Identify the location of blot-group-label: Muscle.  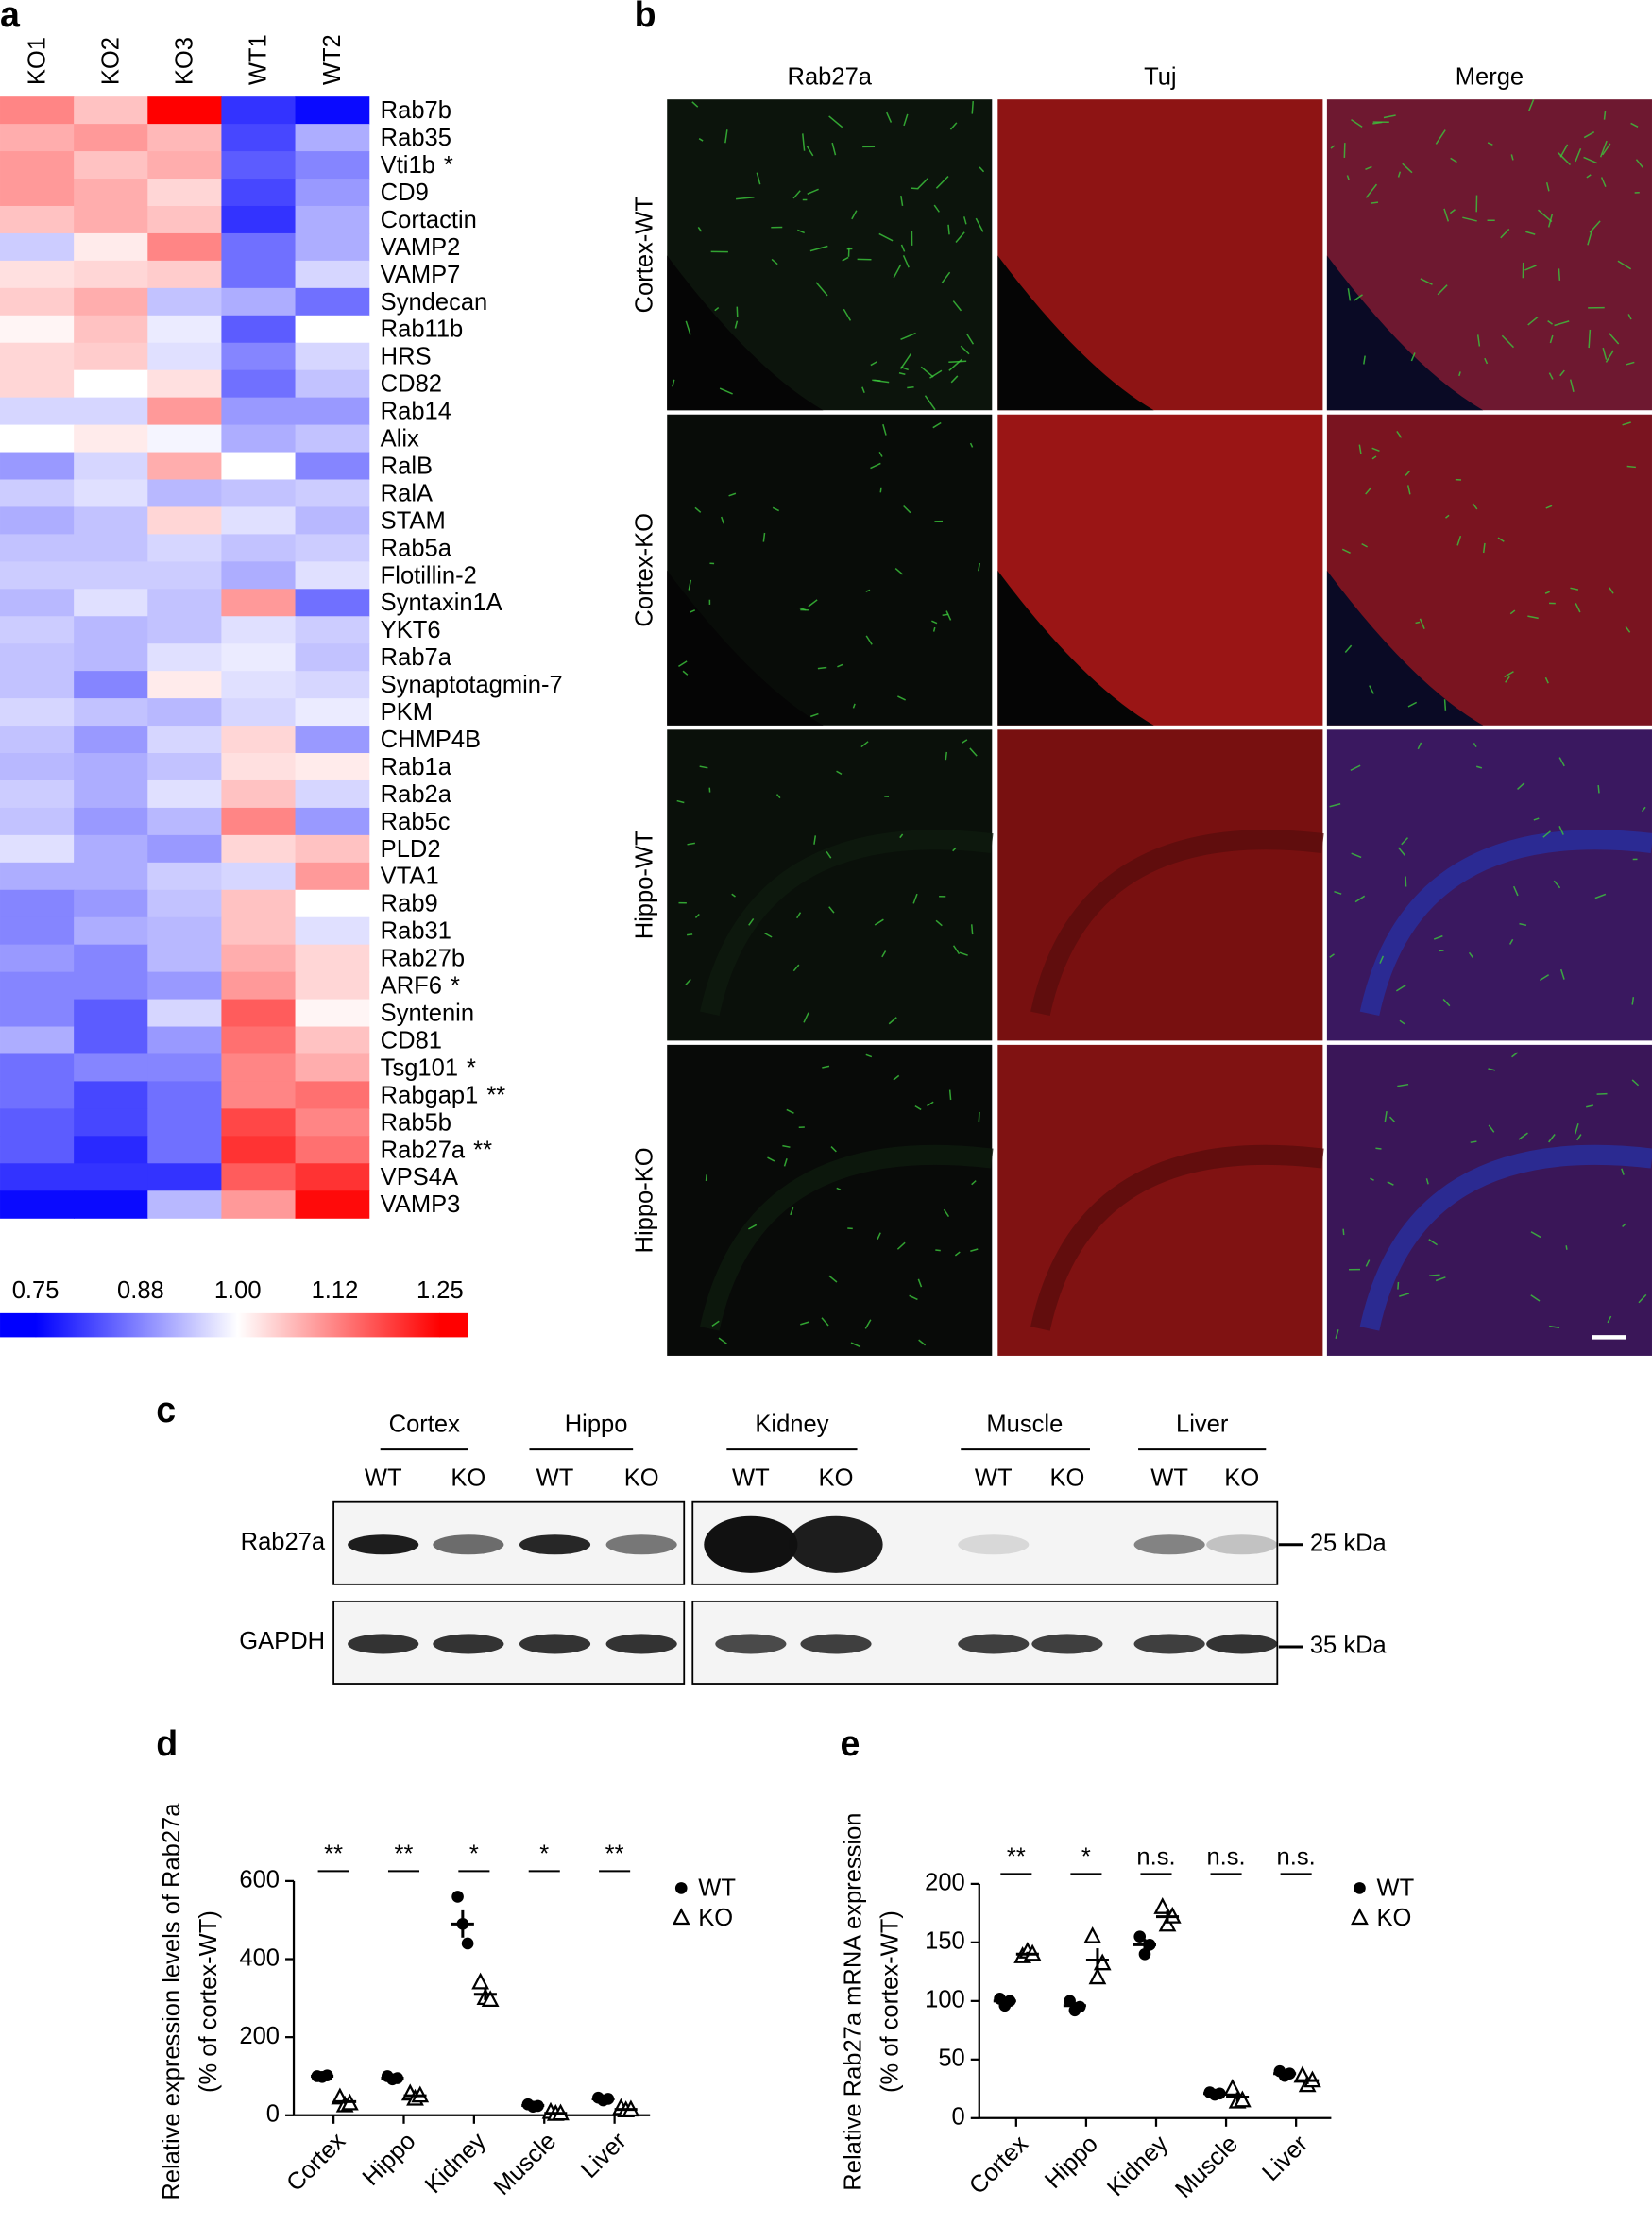
(1024, 1424).